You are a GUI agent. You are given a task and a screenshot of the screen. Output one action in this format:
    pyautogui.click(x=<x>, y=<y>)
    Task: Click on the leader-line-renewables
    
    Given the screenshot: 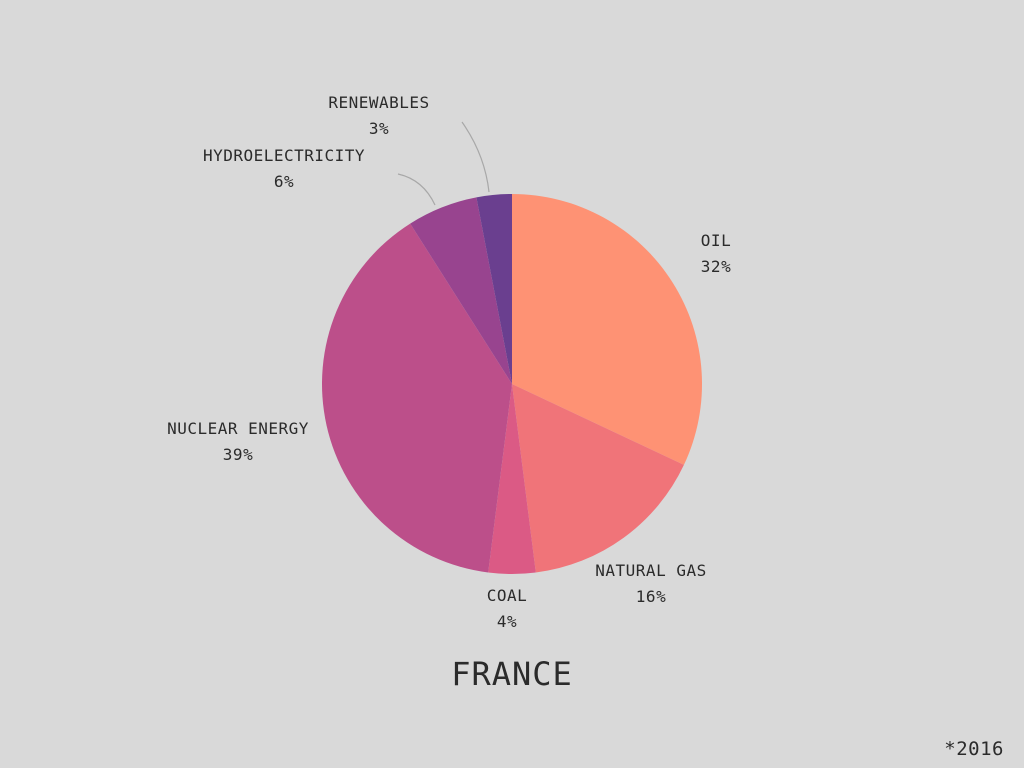 What is the action you would take?
    pyautogui.click(x=475, y=157)
    